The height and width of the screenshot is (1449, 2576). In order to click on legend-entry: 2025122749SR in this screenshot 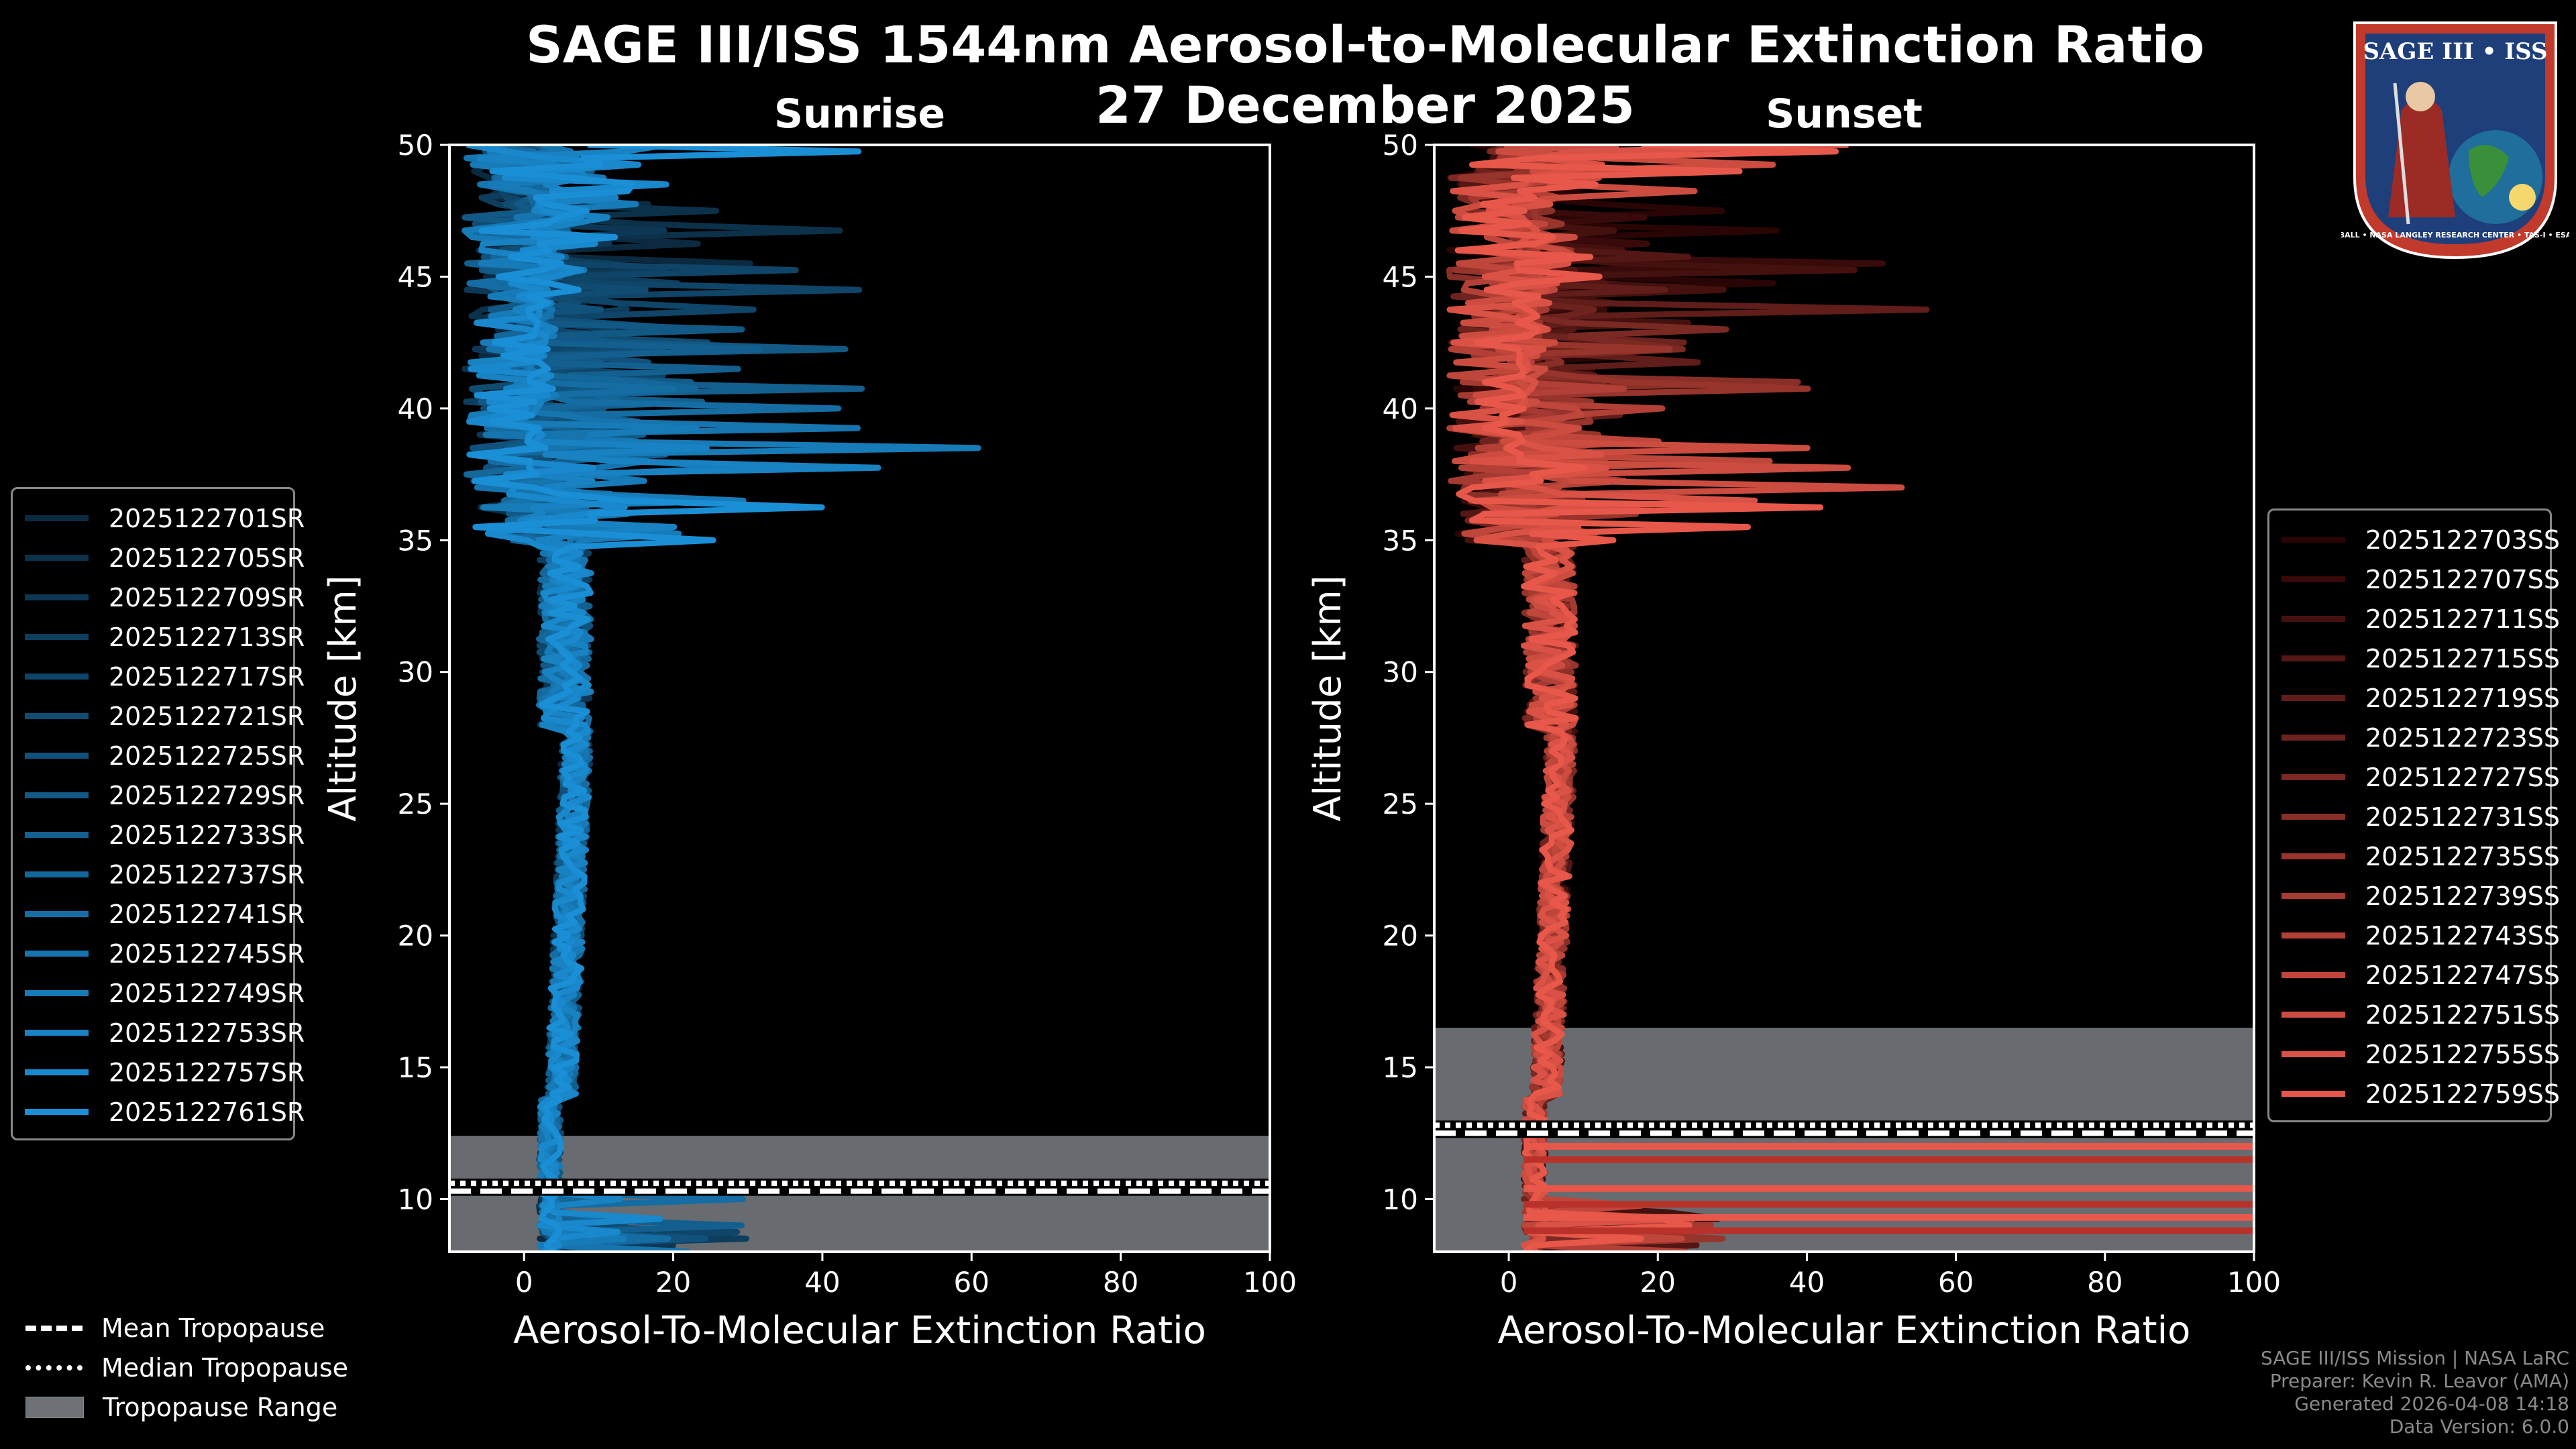, I will do `click(165, 993)`.